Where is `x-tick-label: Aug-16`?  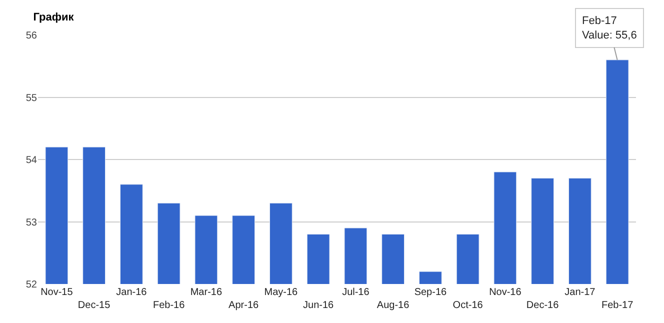
x-tick-label: Aug-16 is located at coordinates (393, 305).